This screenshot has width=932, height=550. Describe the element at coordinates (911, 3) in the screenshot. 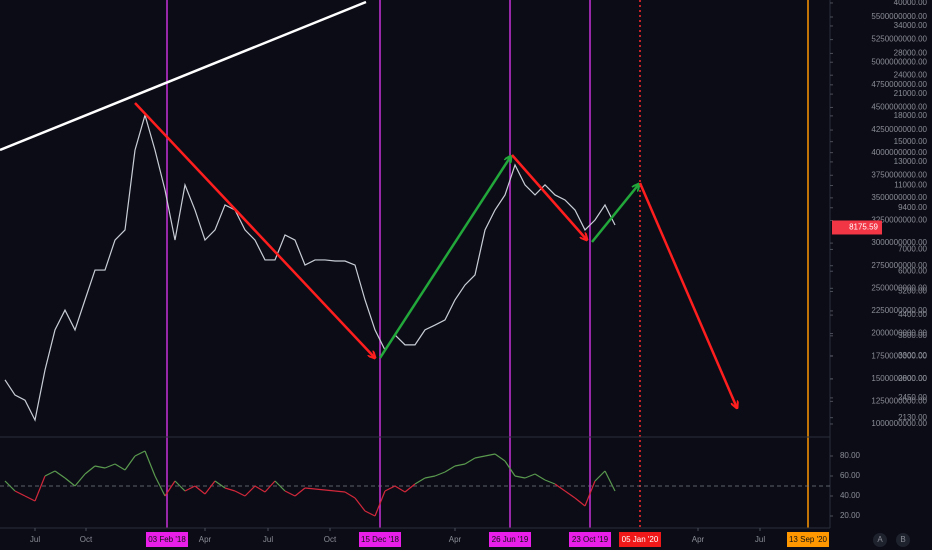

I see `y-tick-label: 40000.00` at that location.